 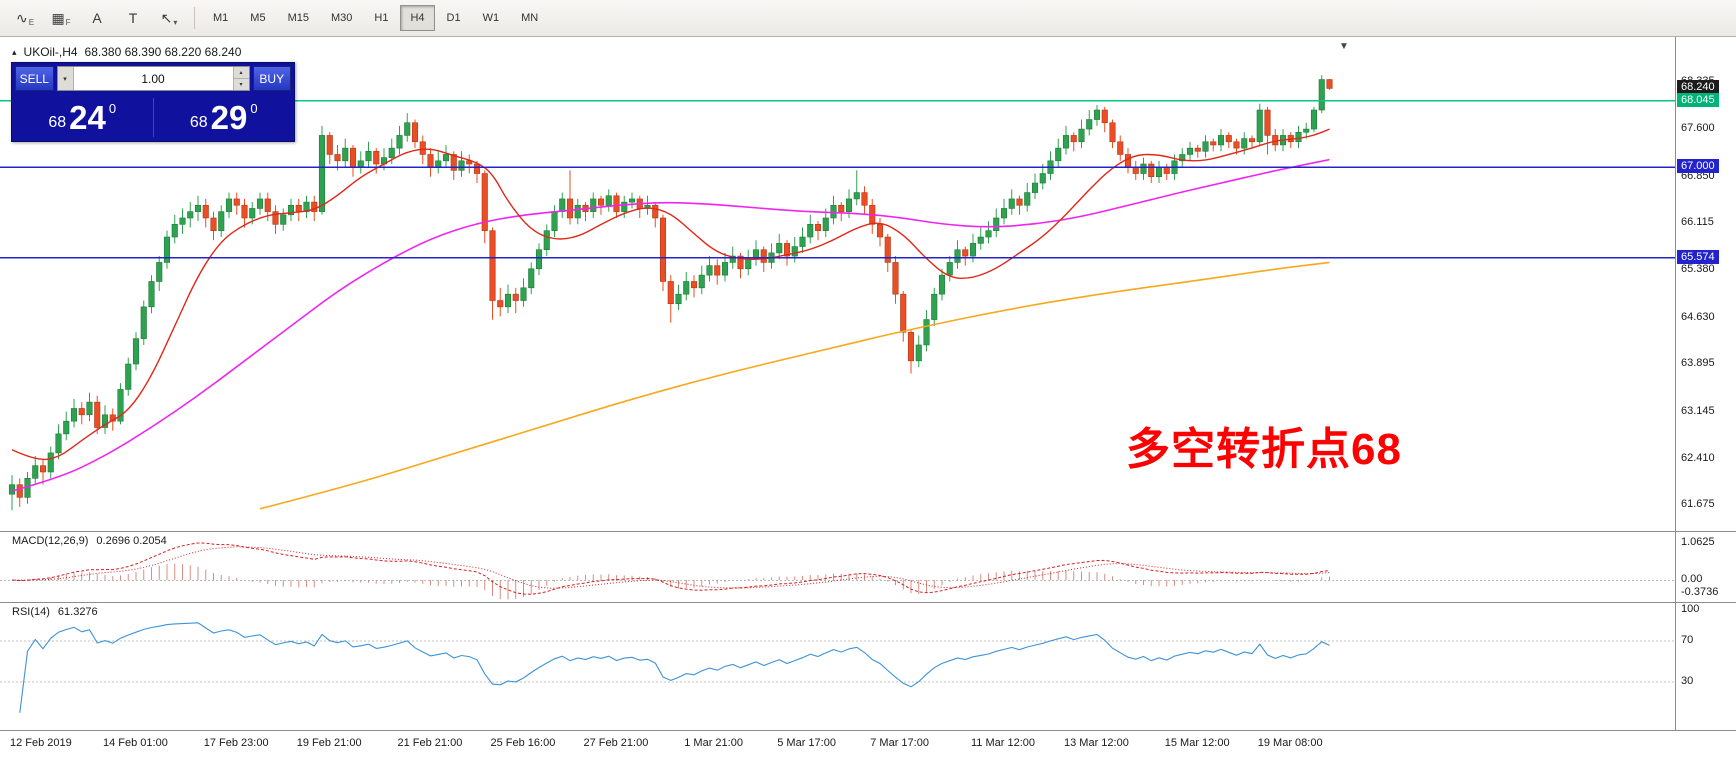 I want to click on time-axis-label: 17 Feb 23:00, so click(x=236, y=743).